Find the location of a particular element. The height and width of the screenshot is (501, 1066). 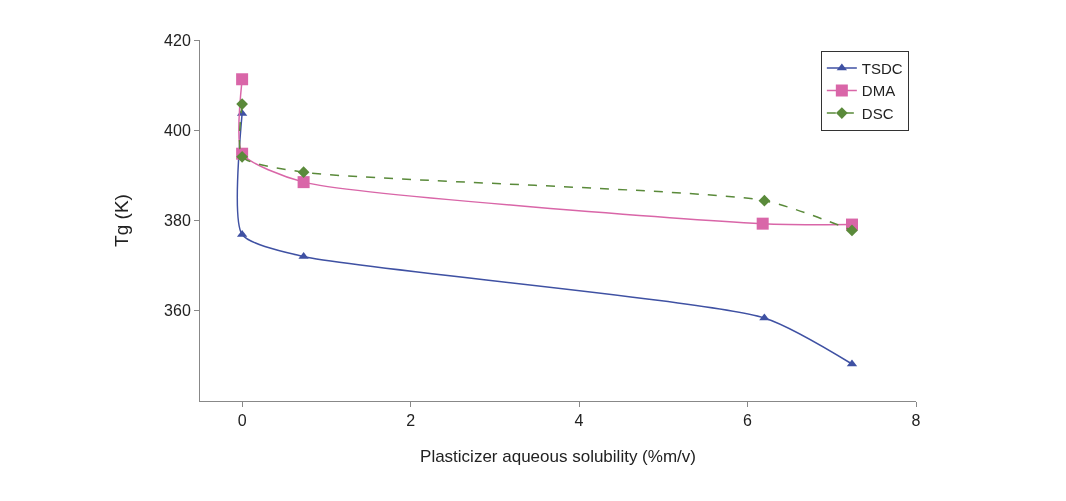

y-tick-label: 380 is located at coordinates (177, 221).